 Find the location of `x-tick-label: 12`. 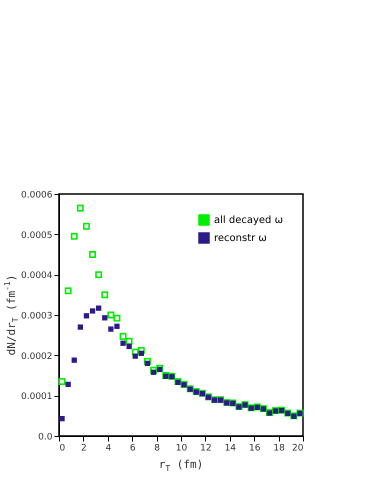

x-tick-label: 12 is located at coordinates (206, 449).